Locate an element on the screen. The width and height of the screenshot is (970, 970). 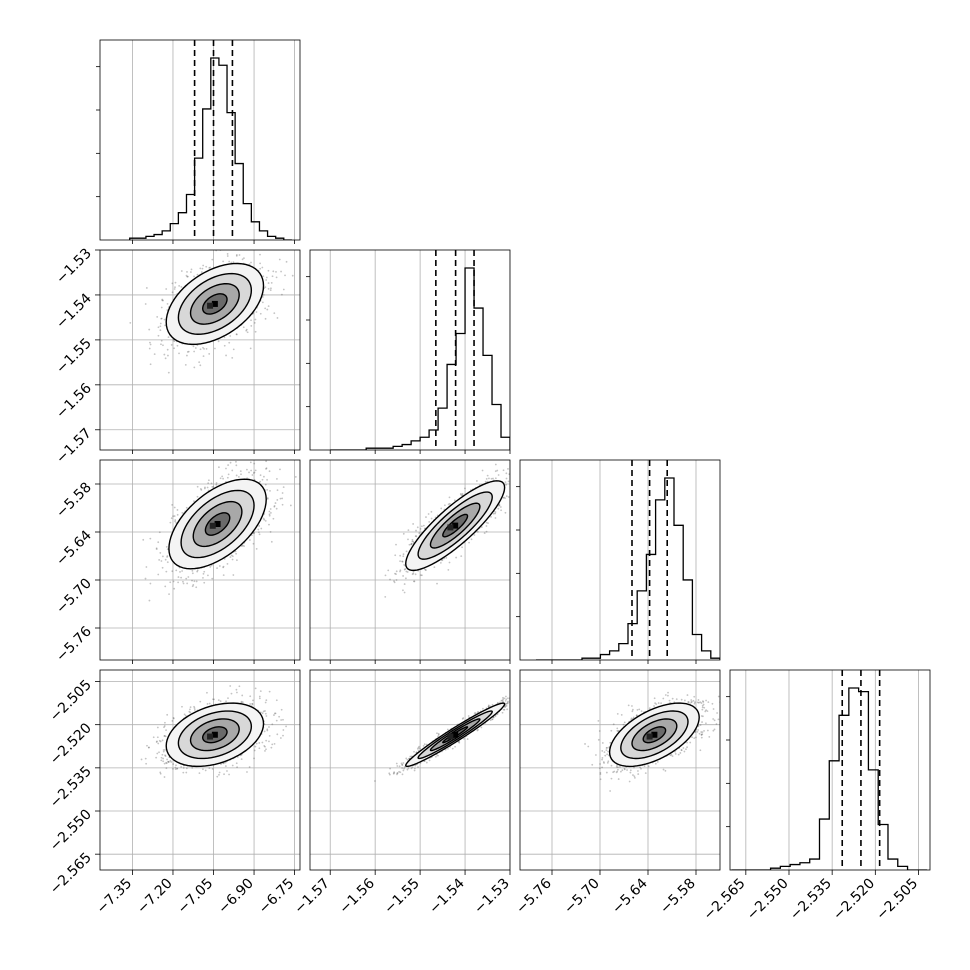
y-tick-label: −5.70 is located at coordinates (74, 597).